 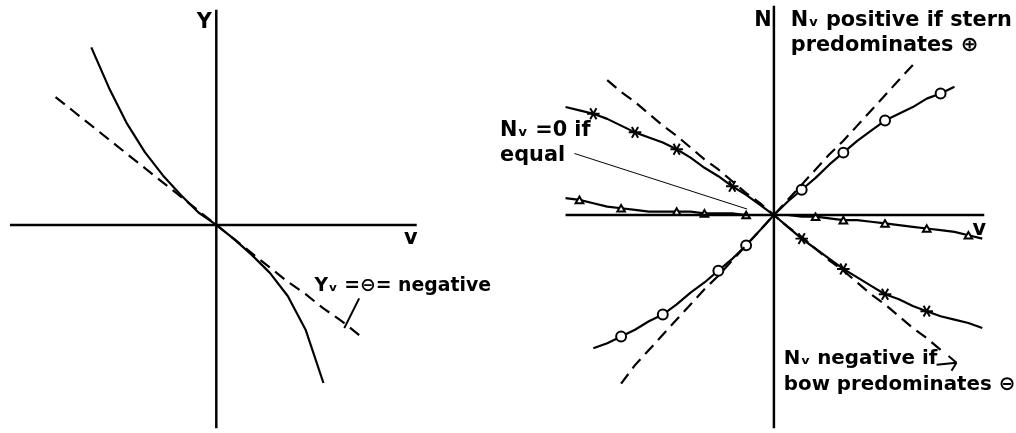 I want to click on annotation: Nᵥ negative if bow predominates ⊖, so click(x=899, y=370).